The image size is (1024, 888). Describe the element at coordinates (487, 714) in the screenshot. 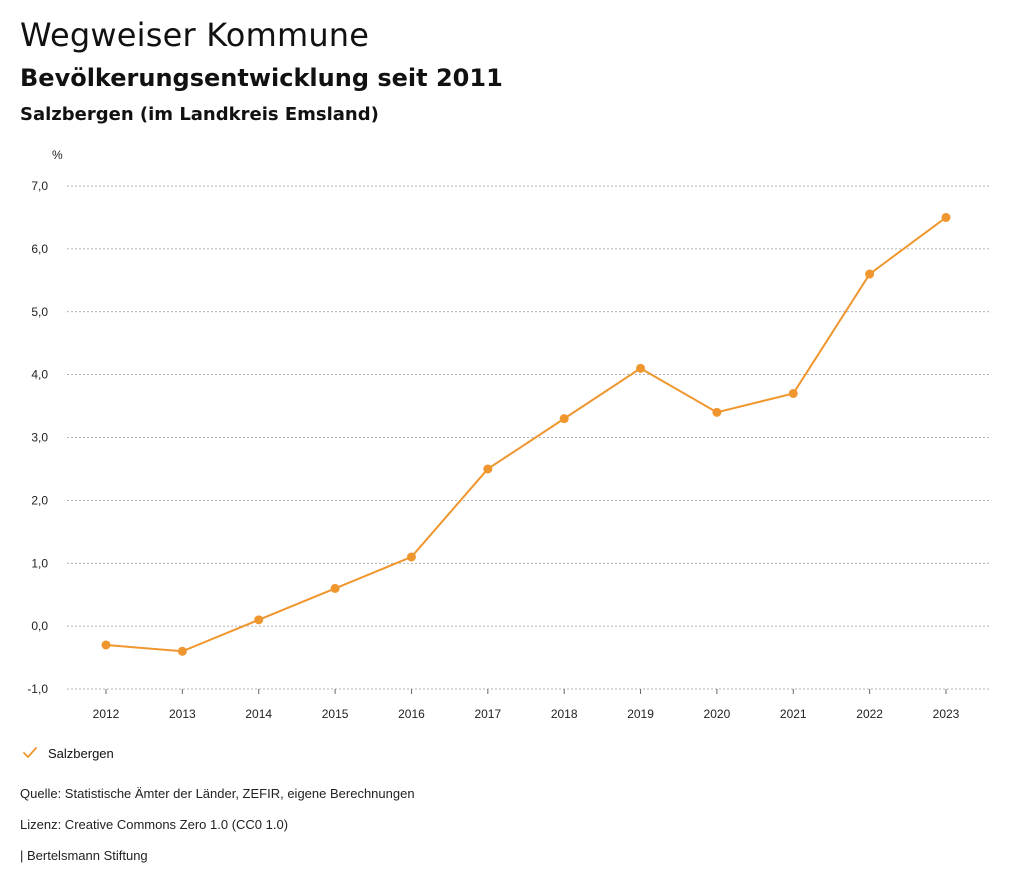

I see `x-tick-label: 2017` at that location.